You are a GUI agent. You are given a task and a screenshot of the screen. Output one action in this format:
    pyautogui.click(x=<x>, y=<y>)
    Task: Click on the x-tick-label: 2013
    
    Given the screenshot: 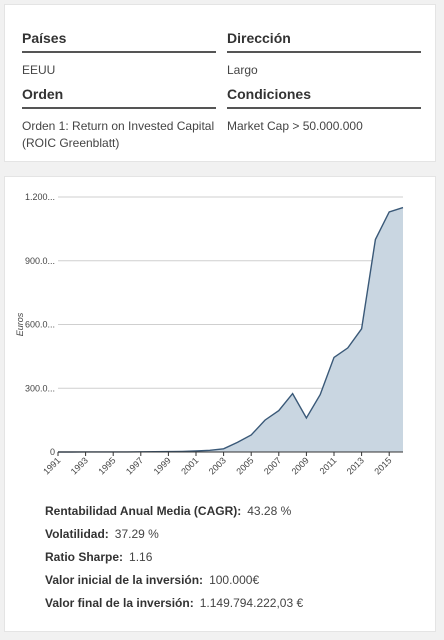 What is the action you would take?
    pyautogui.click(x=355, y=465)
    